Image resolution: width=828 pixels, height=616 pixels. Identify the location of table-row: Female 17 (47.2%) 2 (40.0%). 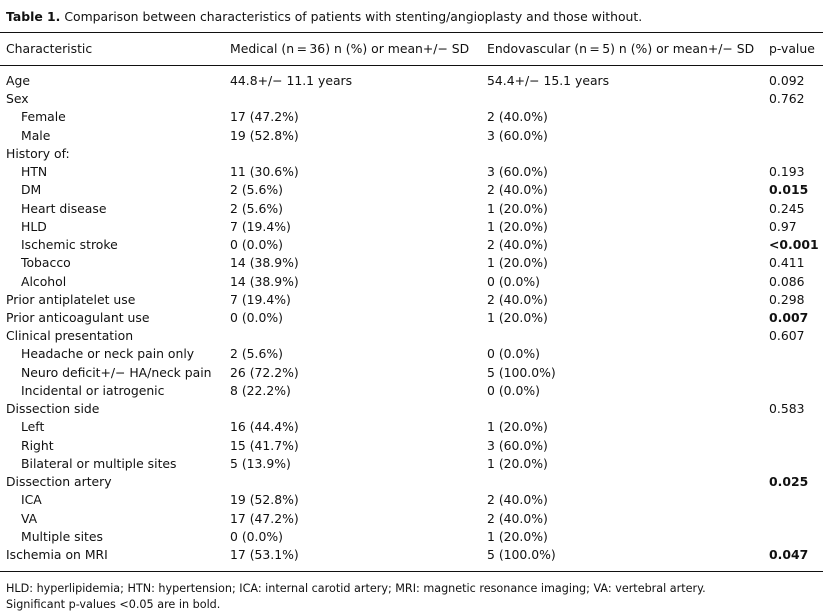
(411, 117).